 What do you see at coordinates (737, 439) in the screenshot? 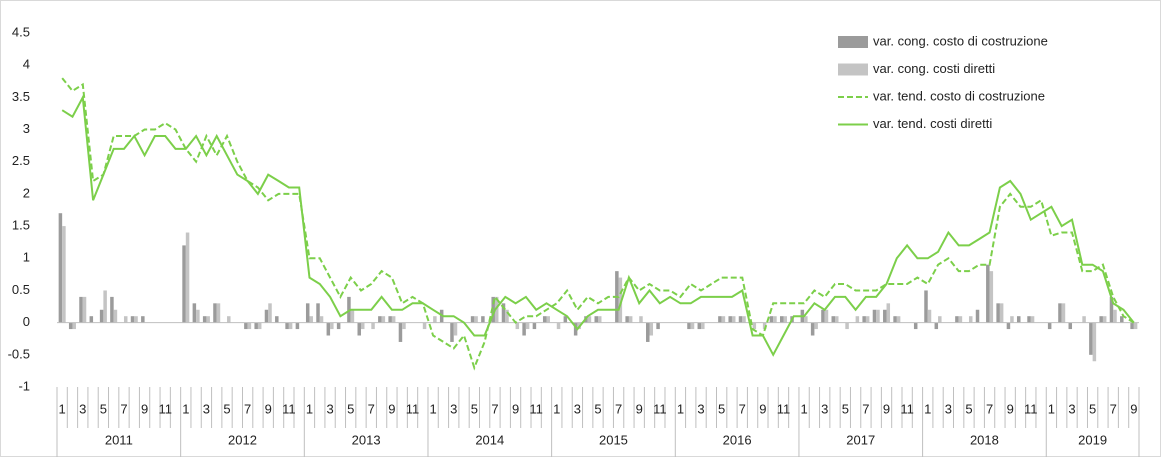
I see `group-label: 2016` at bounding box center [737, 439].